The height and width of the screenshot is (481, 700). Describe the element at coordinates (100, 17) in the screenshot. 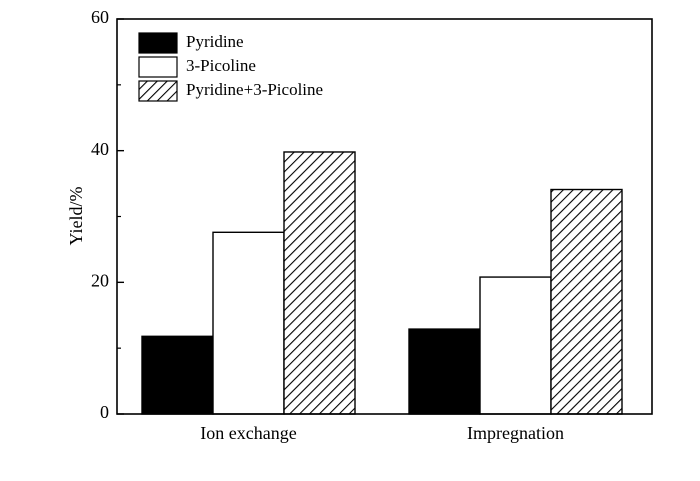

I see `y-tick-label: 60` at that location.